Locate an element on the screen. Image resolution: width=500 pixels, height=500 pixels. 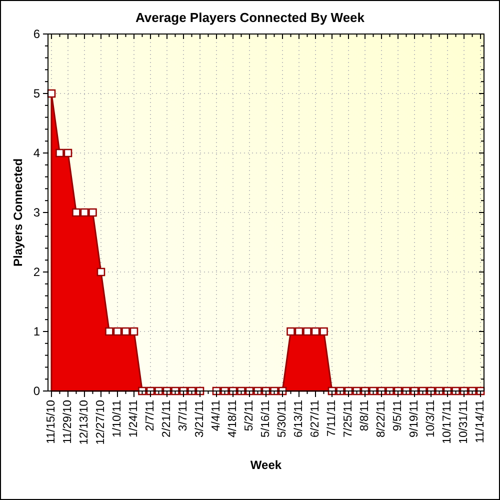
chart-title: Average Players Connected By Week is located at coordinates (250, 17).